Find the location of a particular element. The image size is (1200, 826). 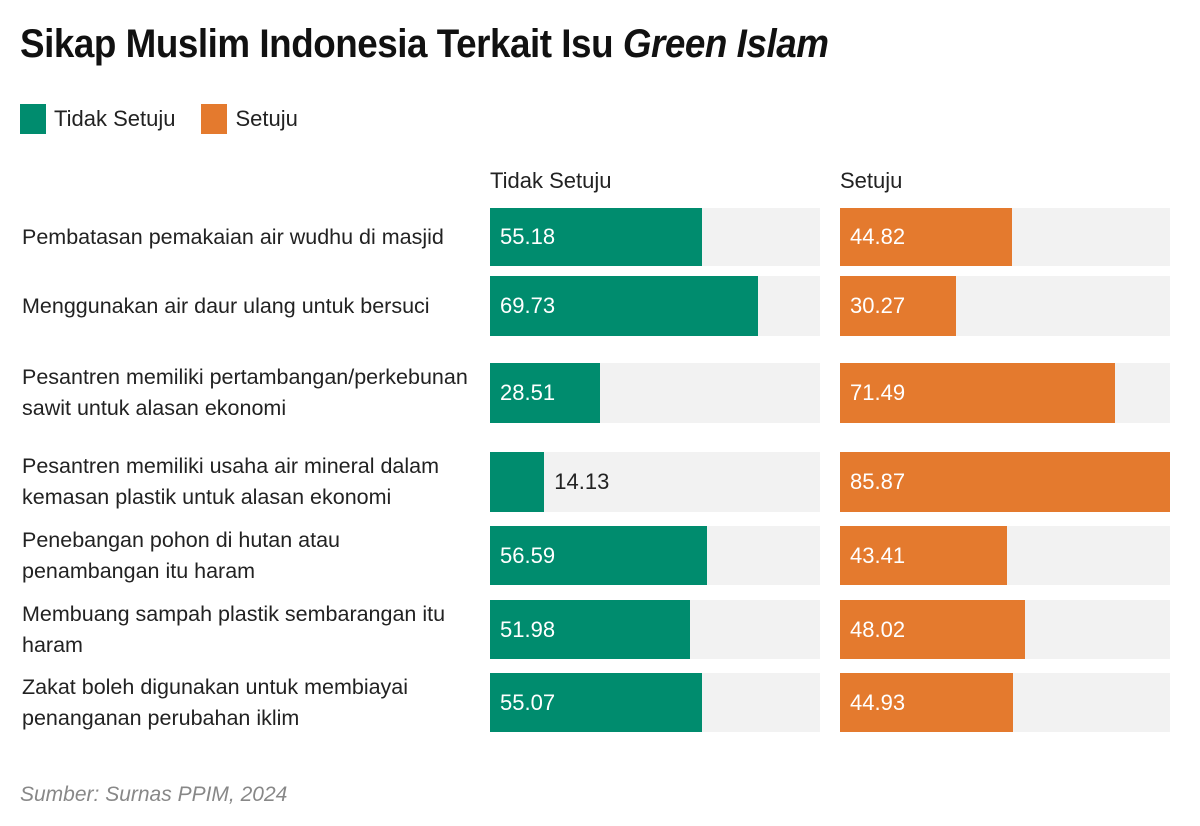

data-label: 28.51 is located at coordinates (528, 392).